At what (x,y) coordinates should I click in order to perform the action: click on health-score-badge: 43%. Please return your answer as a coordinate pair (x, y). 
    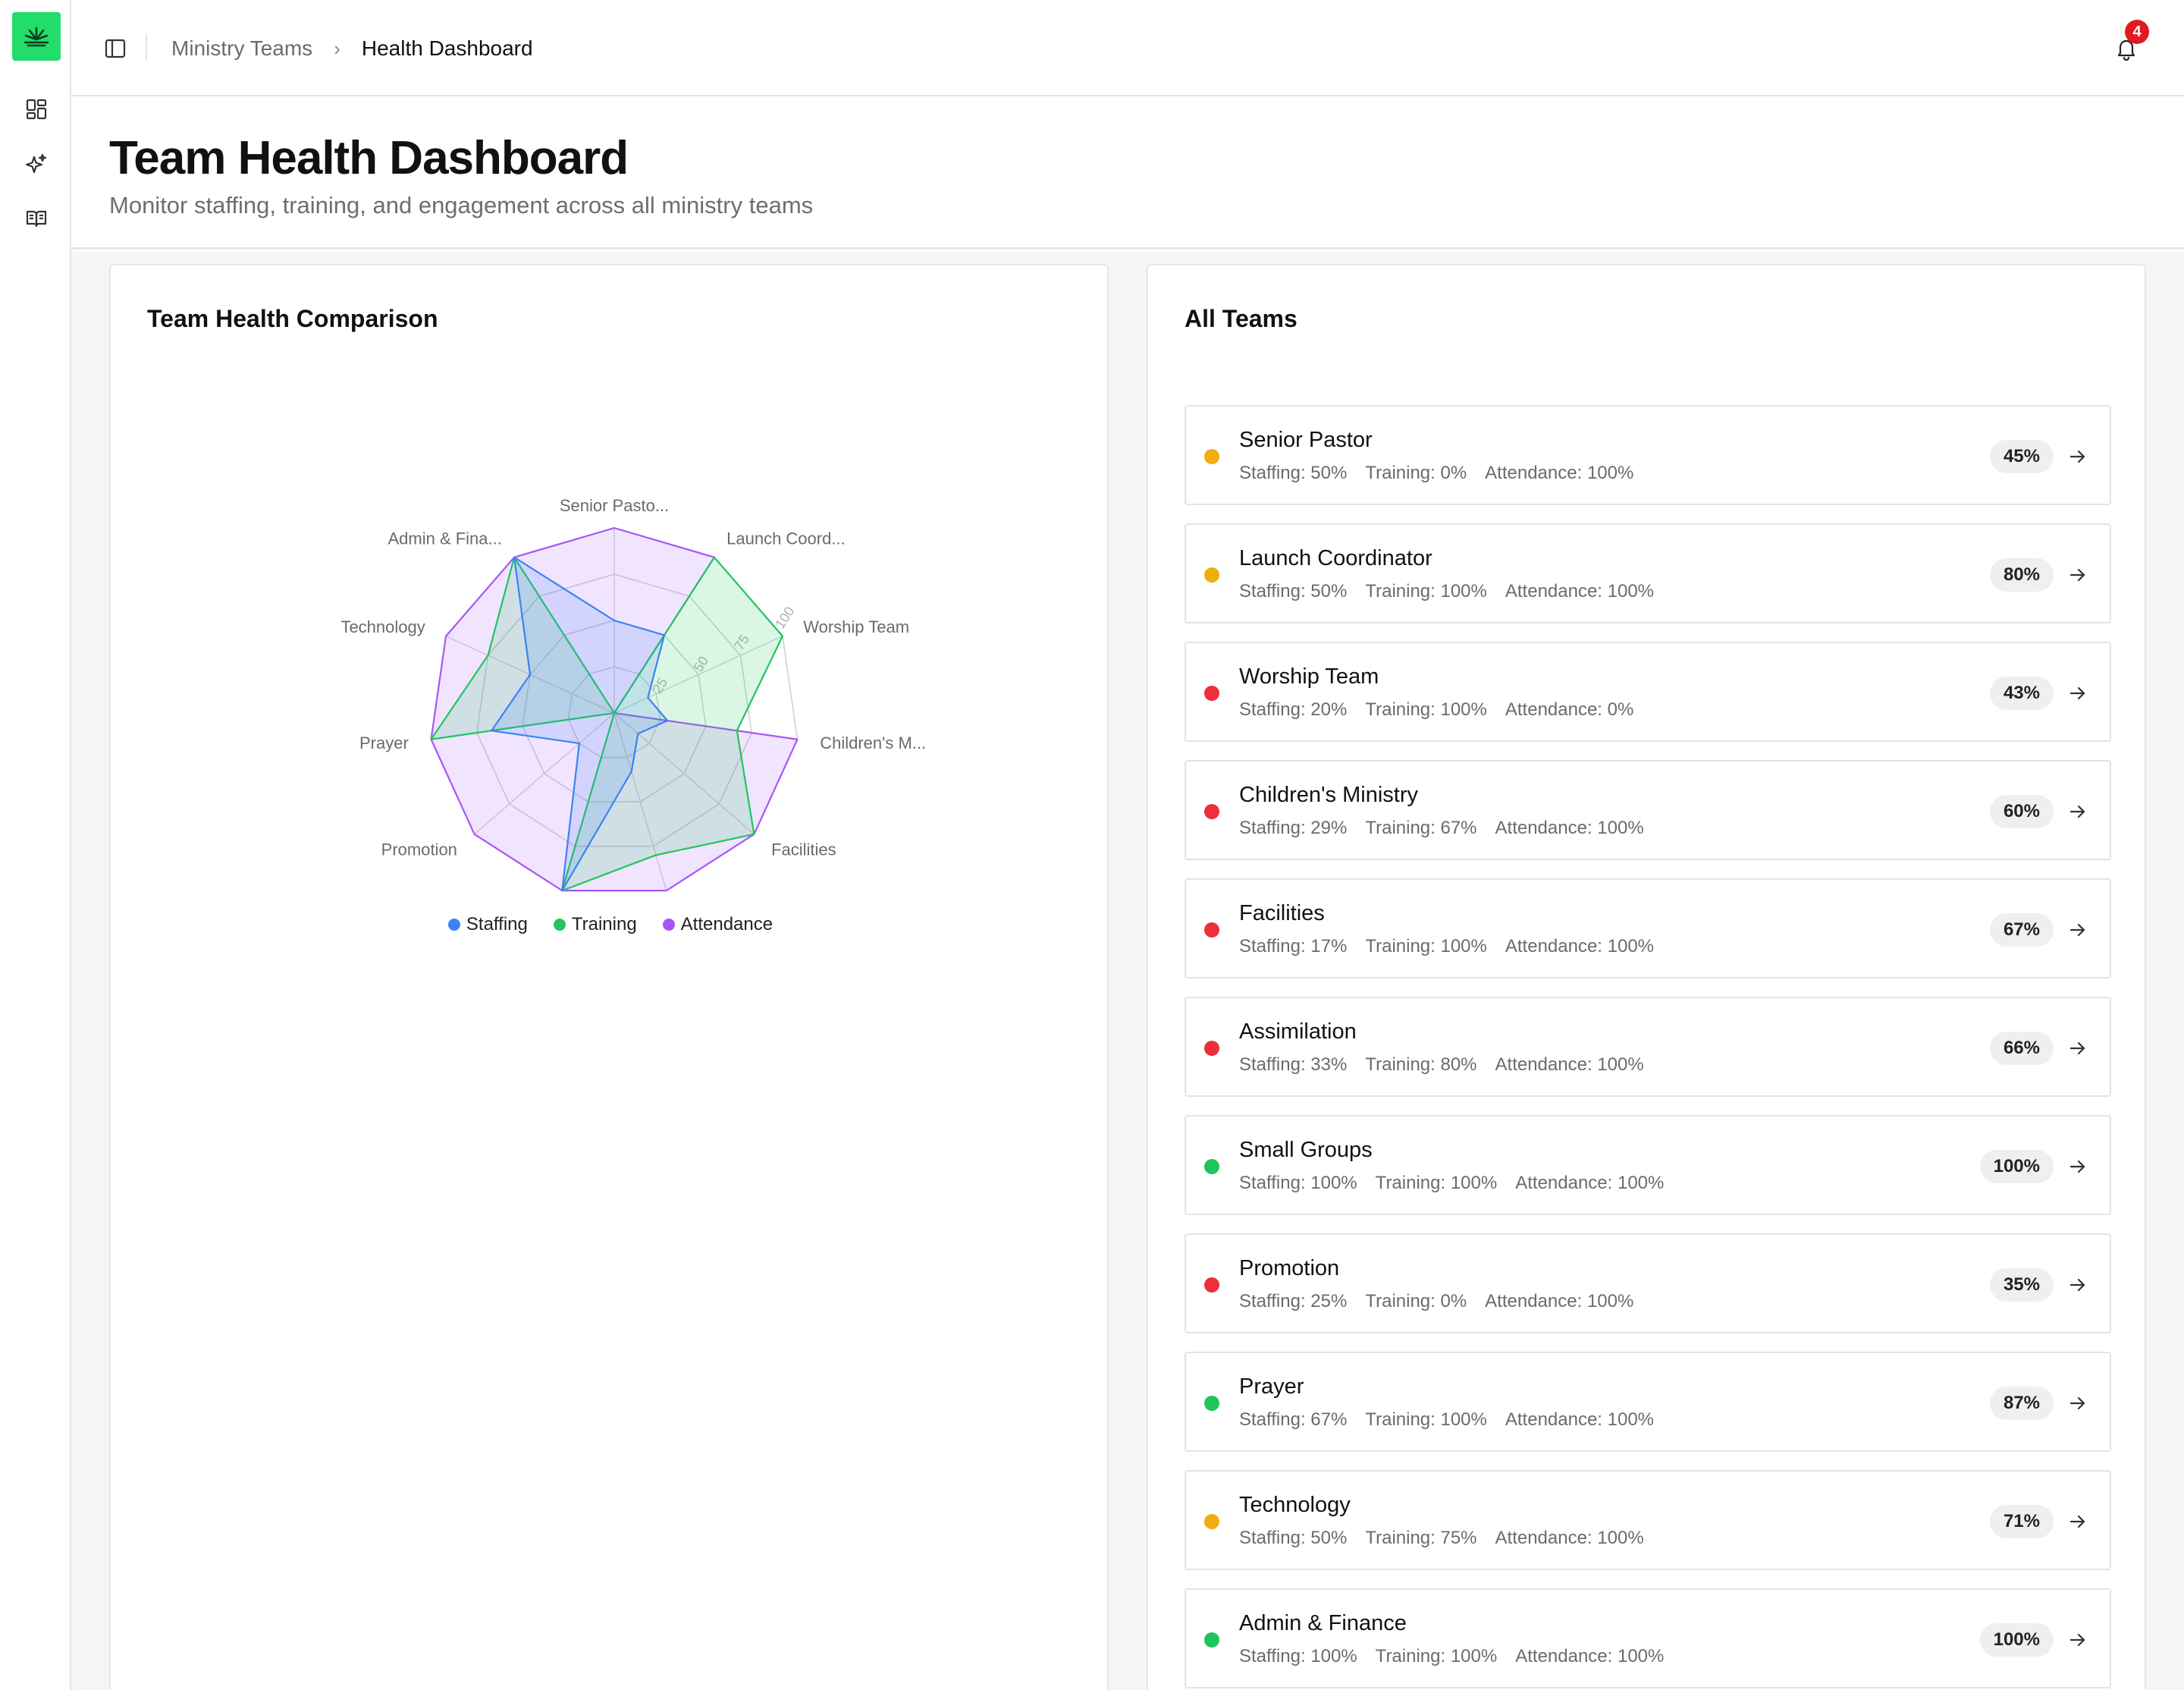
    Looking at the image, I should click on (2021, 693).